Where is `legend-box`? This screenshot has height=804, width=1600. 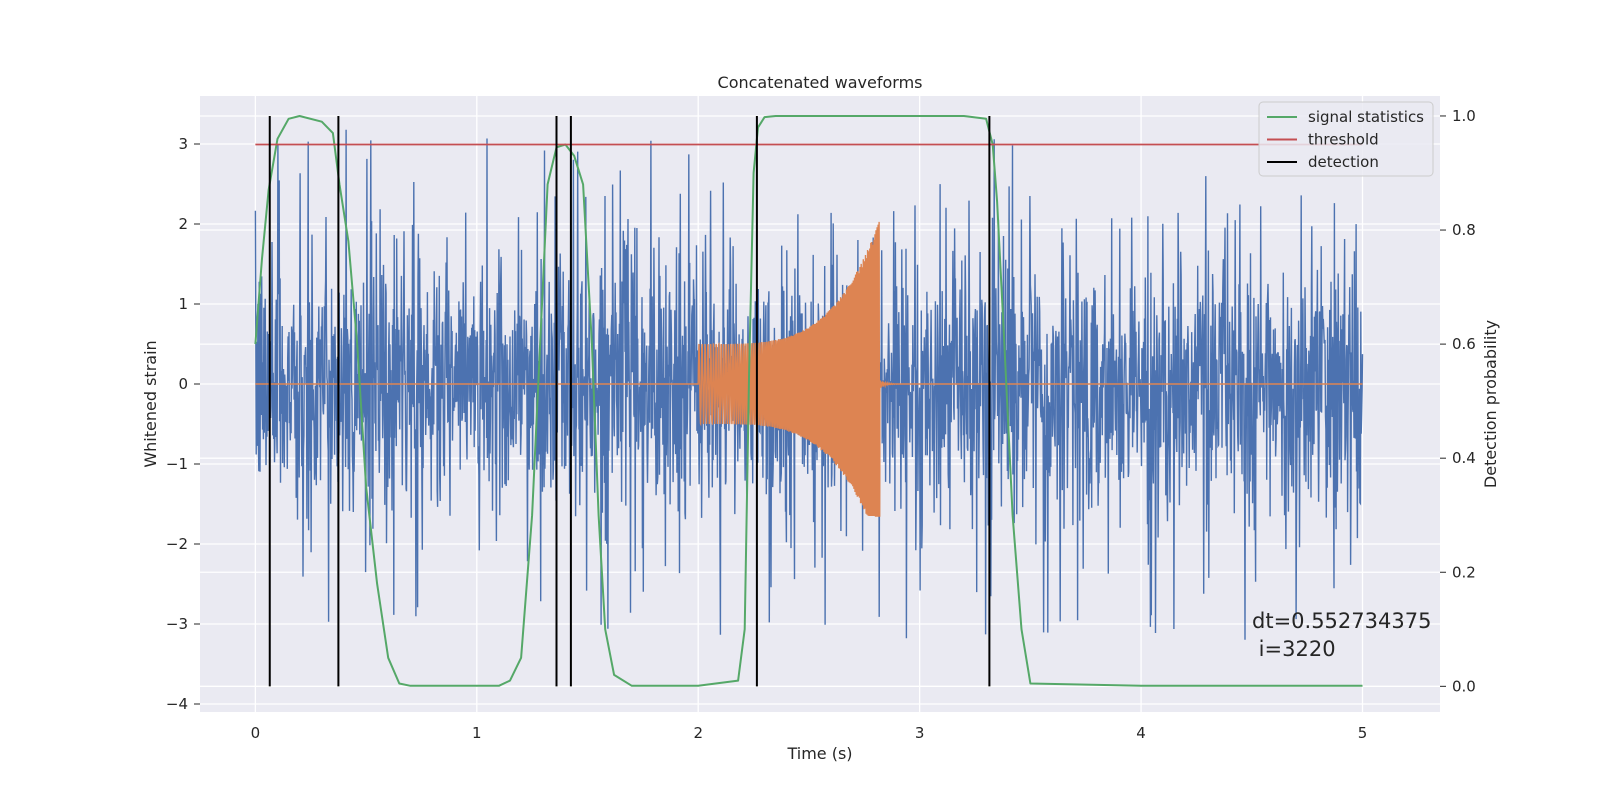
legend-box is located at coordinates (1346, 139).